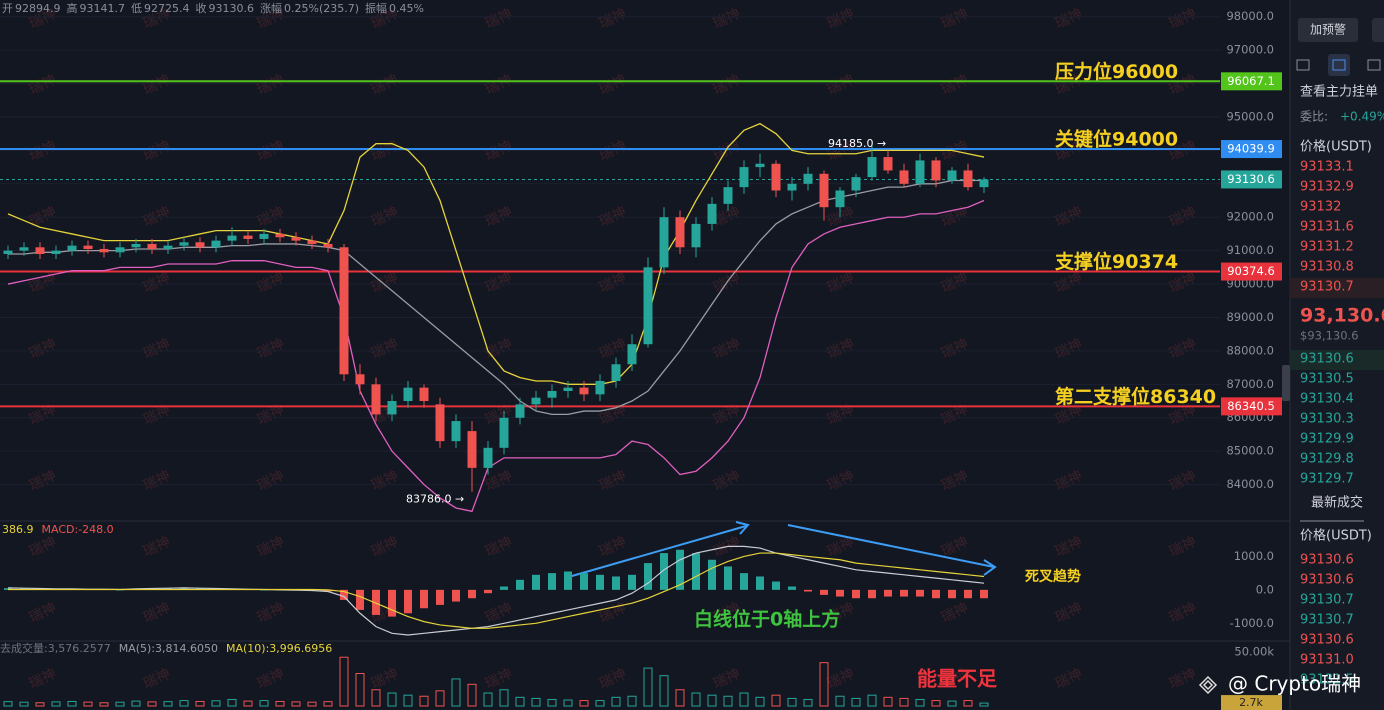 The height and width of the screenshot is (710, 1384). Describe the element at coordinates (1342, 316) in the screenshot. I see `last-price: 93,130.6` at that location.